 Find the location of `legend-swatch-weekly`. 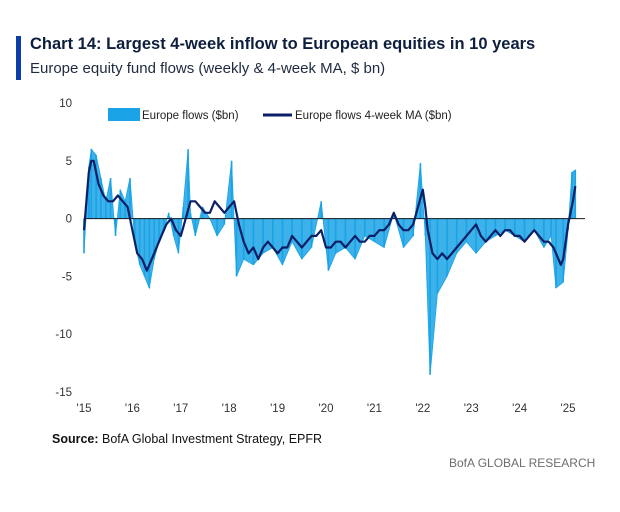

legend-swatch-weekly is located at coordinates (124, 114).